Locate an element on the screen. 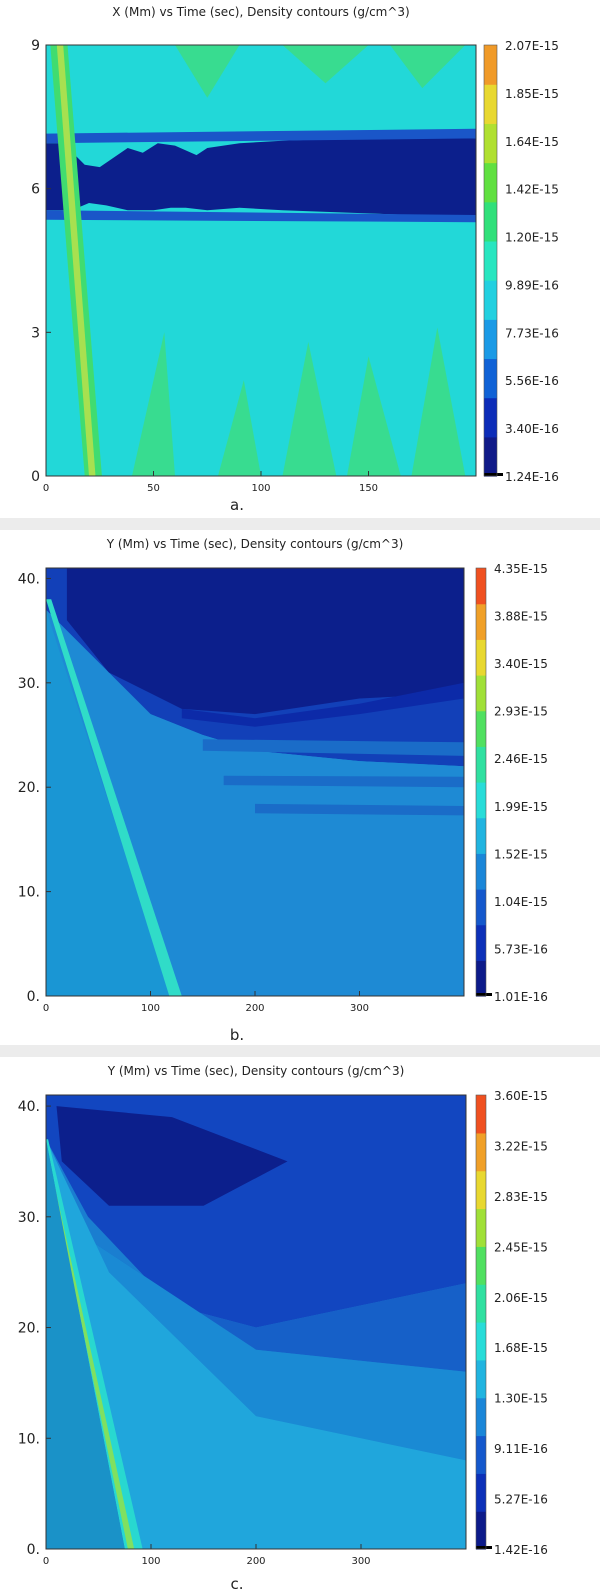  x-tick-label: 300 is located at coordinates (360, 1561).